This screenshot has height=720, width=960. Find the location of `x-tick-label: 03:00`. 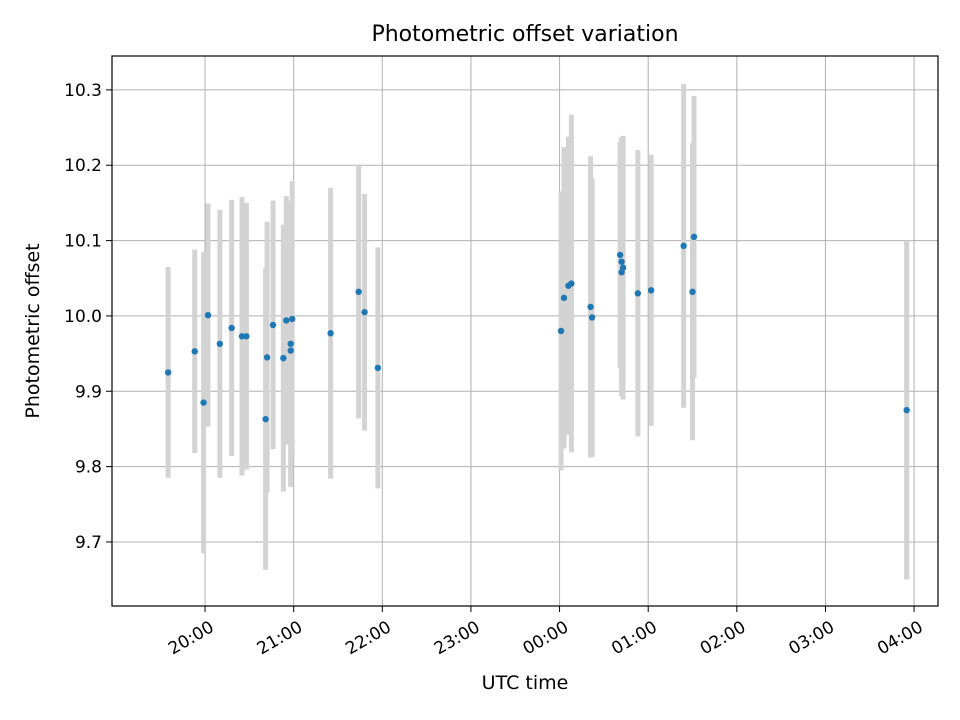

x-tick-label: 03:00 is located at coordinates (812, 638).